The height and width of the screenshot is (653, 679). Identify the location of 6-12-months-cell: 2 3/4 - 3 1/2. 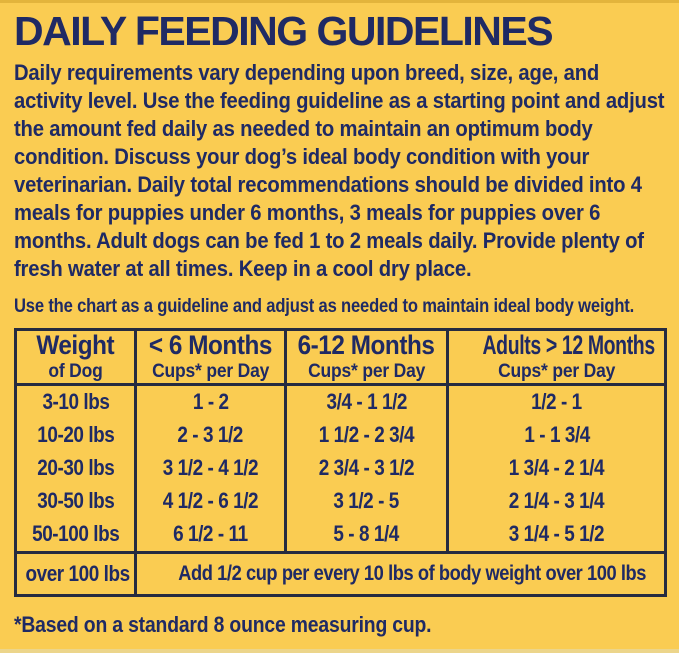
(365, 468).